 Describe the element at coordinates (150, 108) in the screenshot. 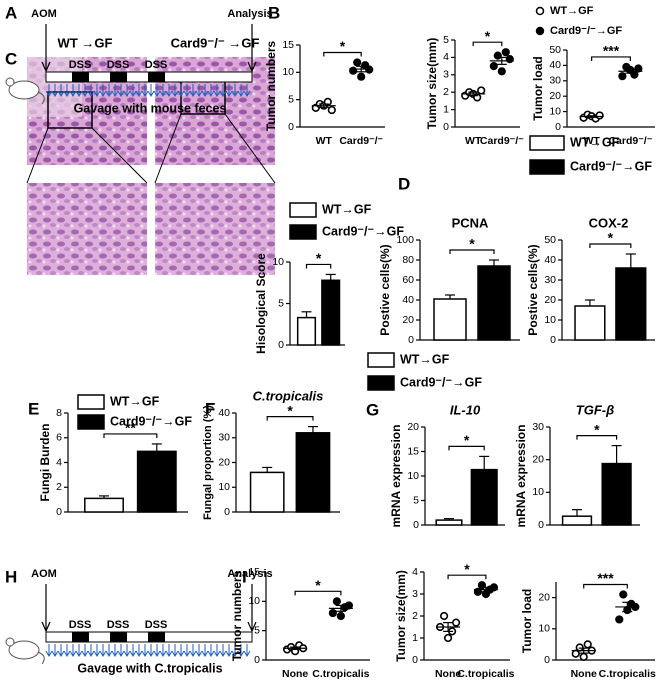

I see `gavage-label: Gavage with mouse feces` at that location.